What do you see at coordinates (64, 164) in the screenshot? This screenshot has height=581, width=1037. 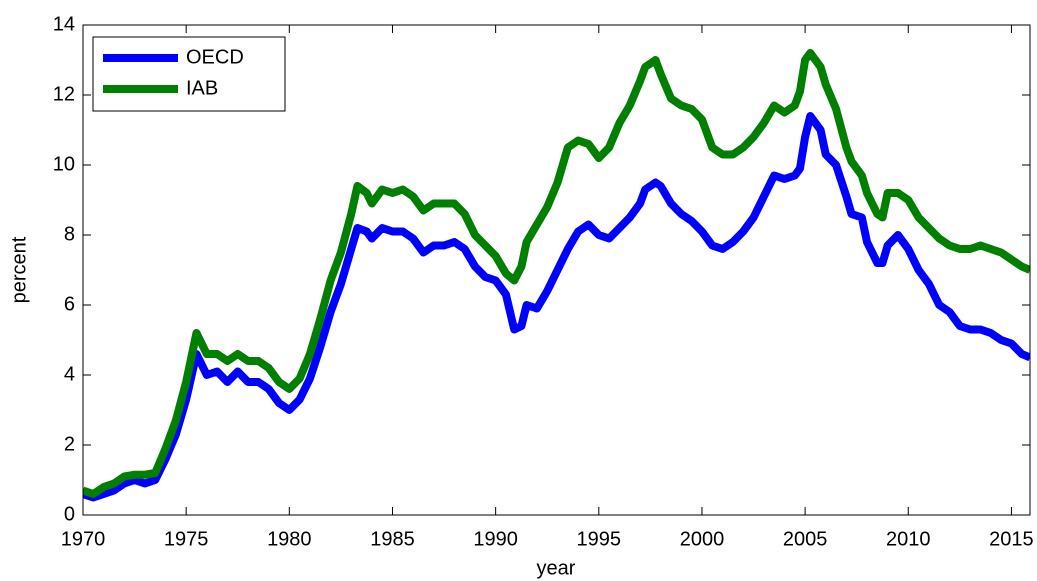 I see `y-tick-label: 10` at bounding box center [64, 164].